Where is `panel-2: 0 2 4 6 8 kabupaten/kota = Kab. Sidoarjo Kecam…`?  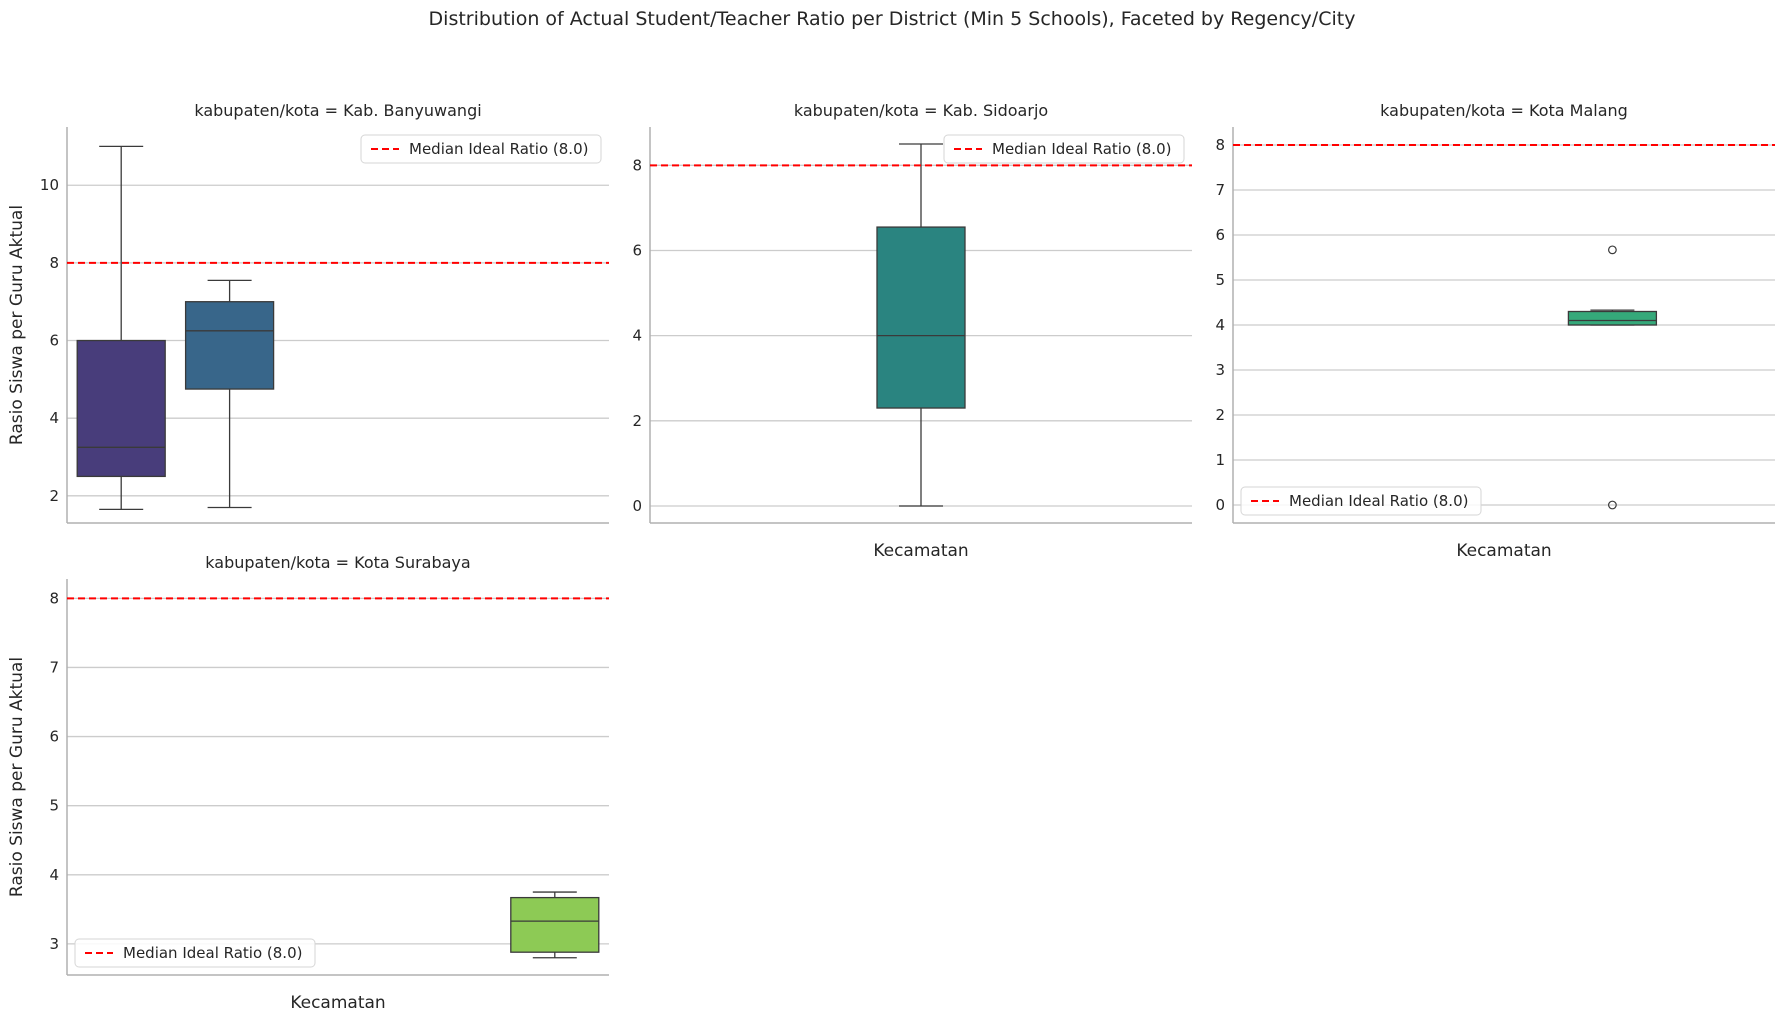 panel-2: 0 2 4 6 8 kabupaten/kota = Kab. Sidoarjo Kecam… is located at coordinates (912, 331).